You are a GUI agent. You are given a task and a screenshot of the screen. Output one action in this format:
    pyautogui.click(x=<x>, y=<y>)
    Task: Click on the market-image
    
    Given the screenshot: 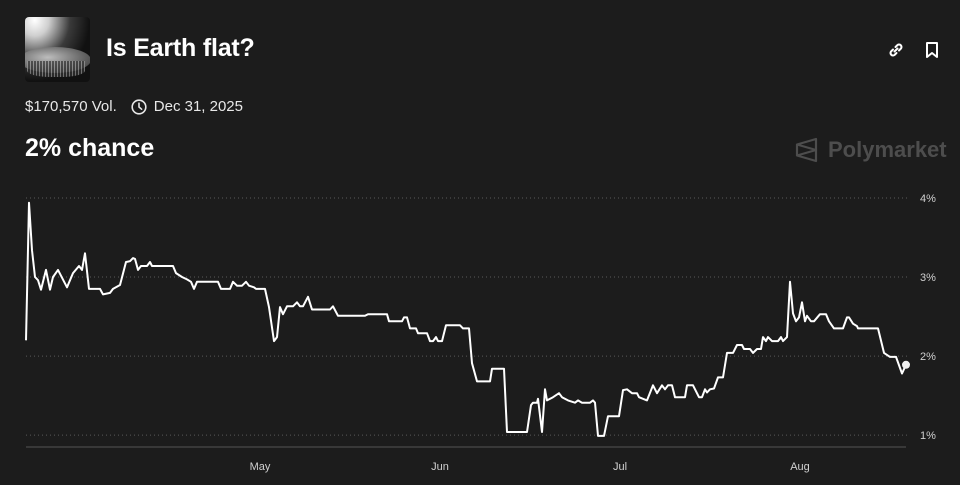 What is the action you would take?
    pyautogui.click(x=57, y=49)
    